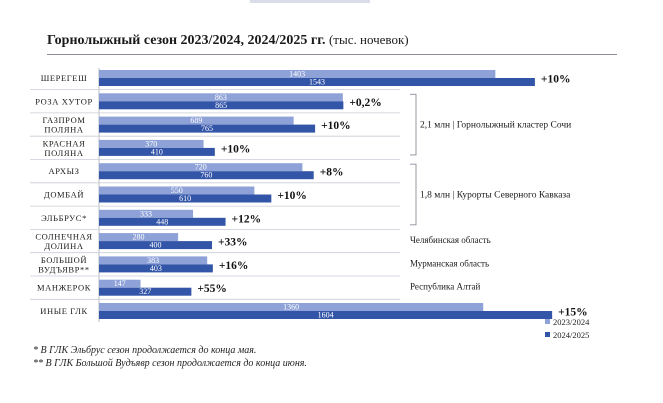 This screenshot has width=663, height=403. I want to click on region-label: Республика Алтай, so click(445, 287).